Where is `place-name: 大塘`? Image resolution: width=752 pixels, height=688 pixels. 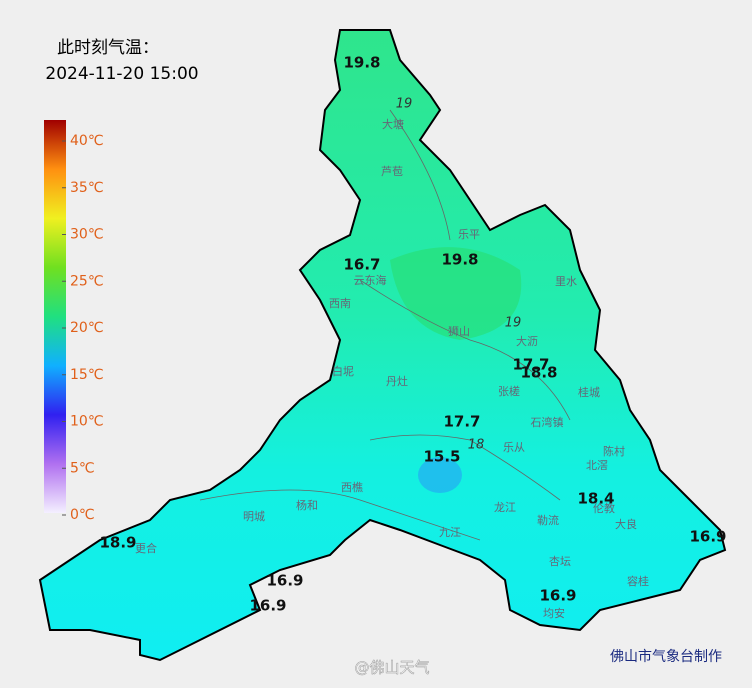 place-name: 大塘 is located at coordinates (393, 124).